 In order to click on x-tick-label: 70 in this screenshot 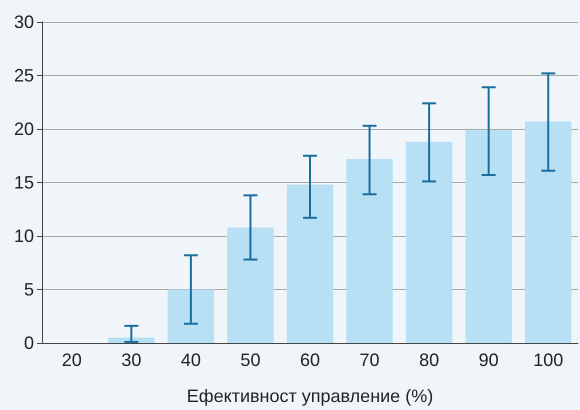, I will do `click(370, 360)`.